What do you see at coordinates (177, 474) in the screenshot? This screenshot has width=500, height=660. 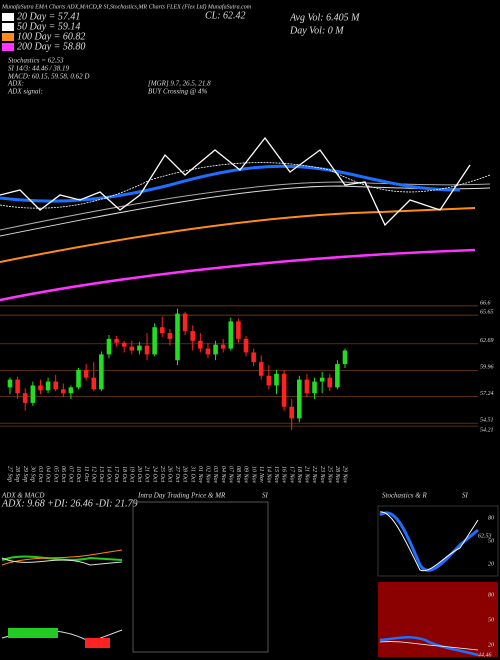 I see `x-tick-label: 27 Oct` at bounding box center [177, 474].